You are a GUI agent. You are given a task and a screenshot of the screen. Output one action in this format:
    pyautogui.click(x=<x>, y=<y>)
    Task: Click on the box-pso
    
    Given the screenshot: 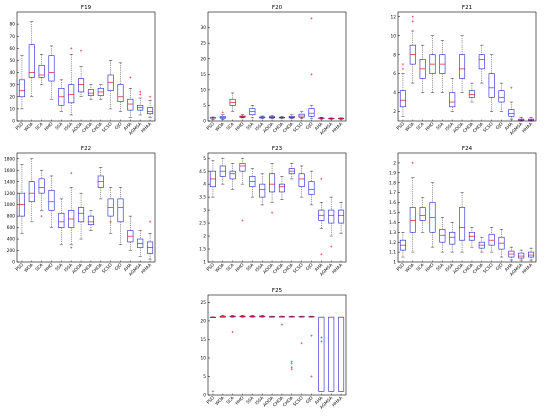 What is the action you would take?
    pyautogui.click(x=402, y=89)
    